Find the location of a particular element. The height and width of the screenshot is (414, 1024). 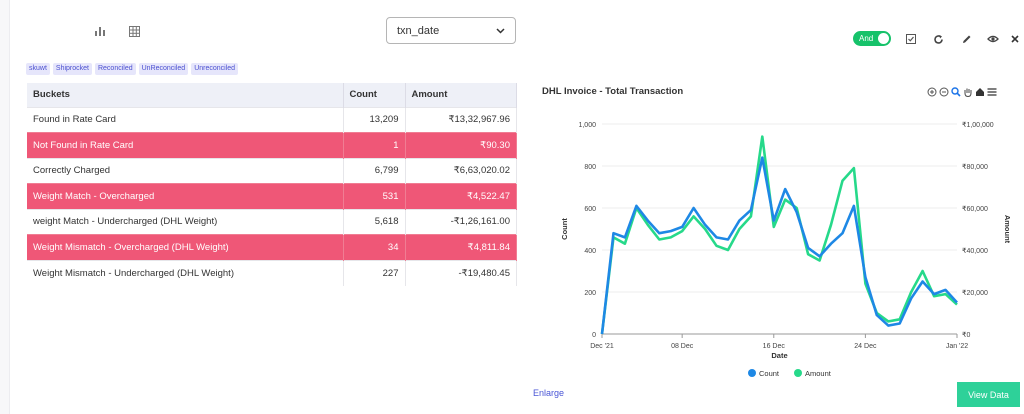

and-or-toggle: And is located at coordinates (872, 38).